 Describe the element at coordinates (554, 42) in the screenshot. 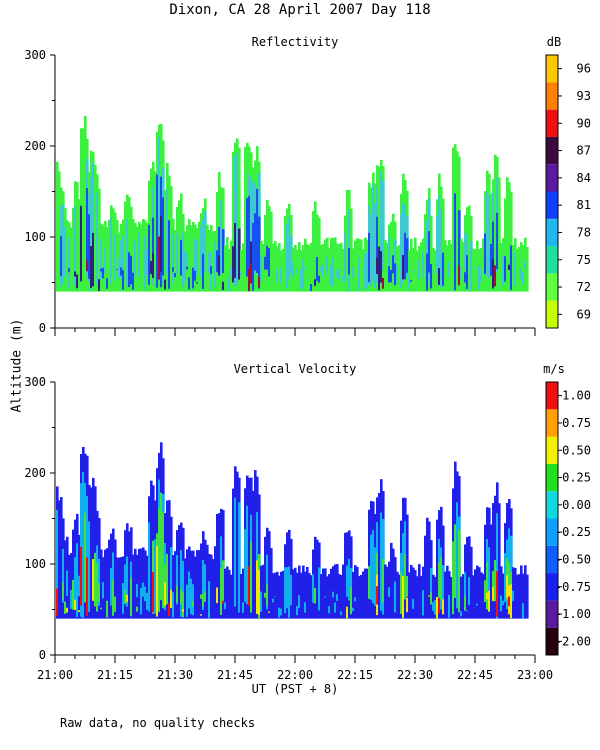

I see `colorbar-unit-0: dB` at that location.